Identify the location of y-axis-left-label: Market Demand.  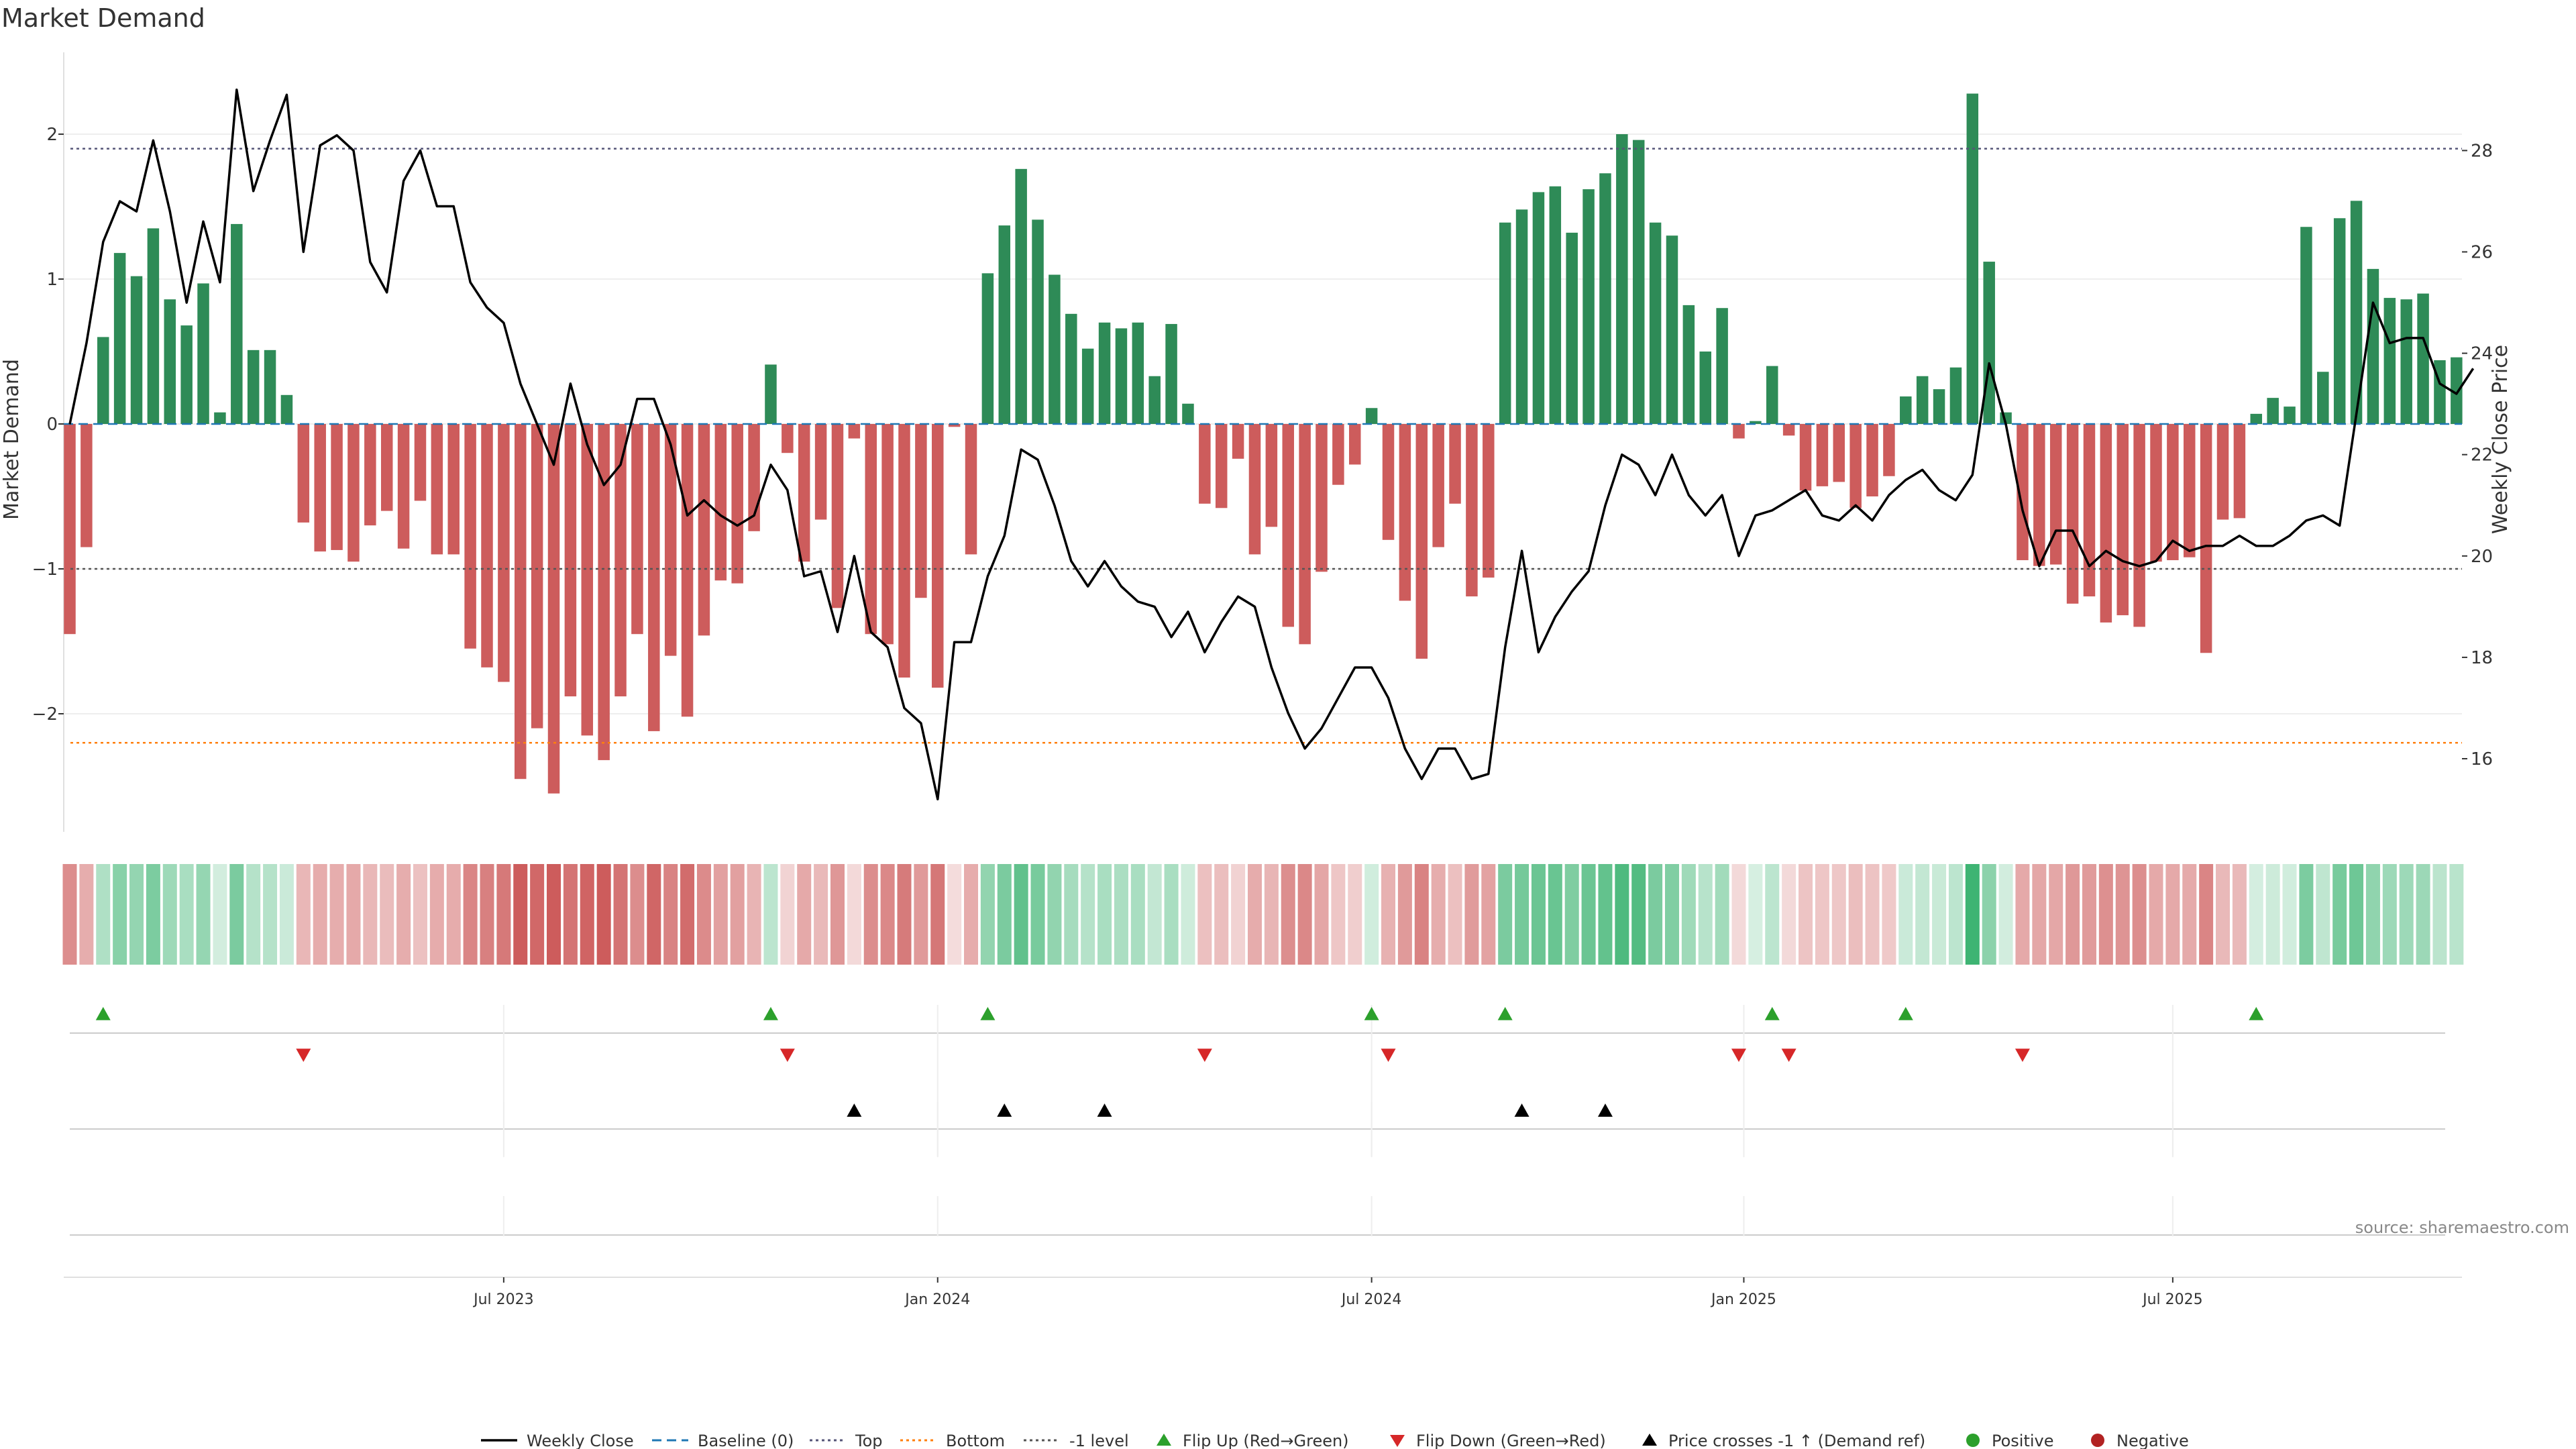
(11, 439).